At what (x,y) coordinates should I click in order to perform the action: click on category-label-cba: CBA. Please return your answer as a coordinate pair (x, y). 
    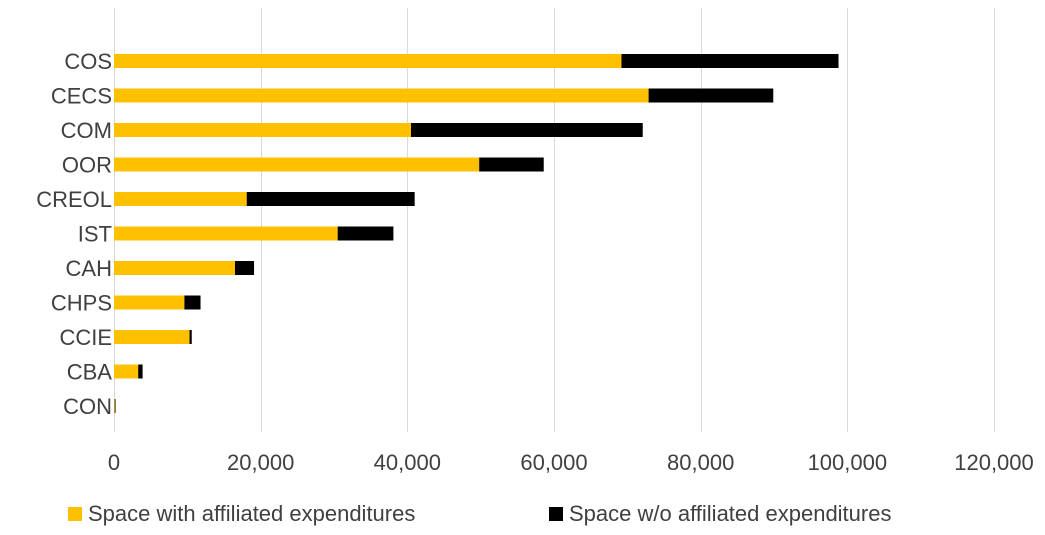
    Looking at the image, I should click on (90, 372).